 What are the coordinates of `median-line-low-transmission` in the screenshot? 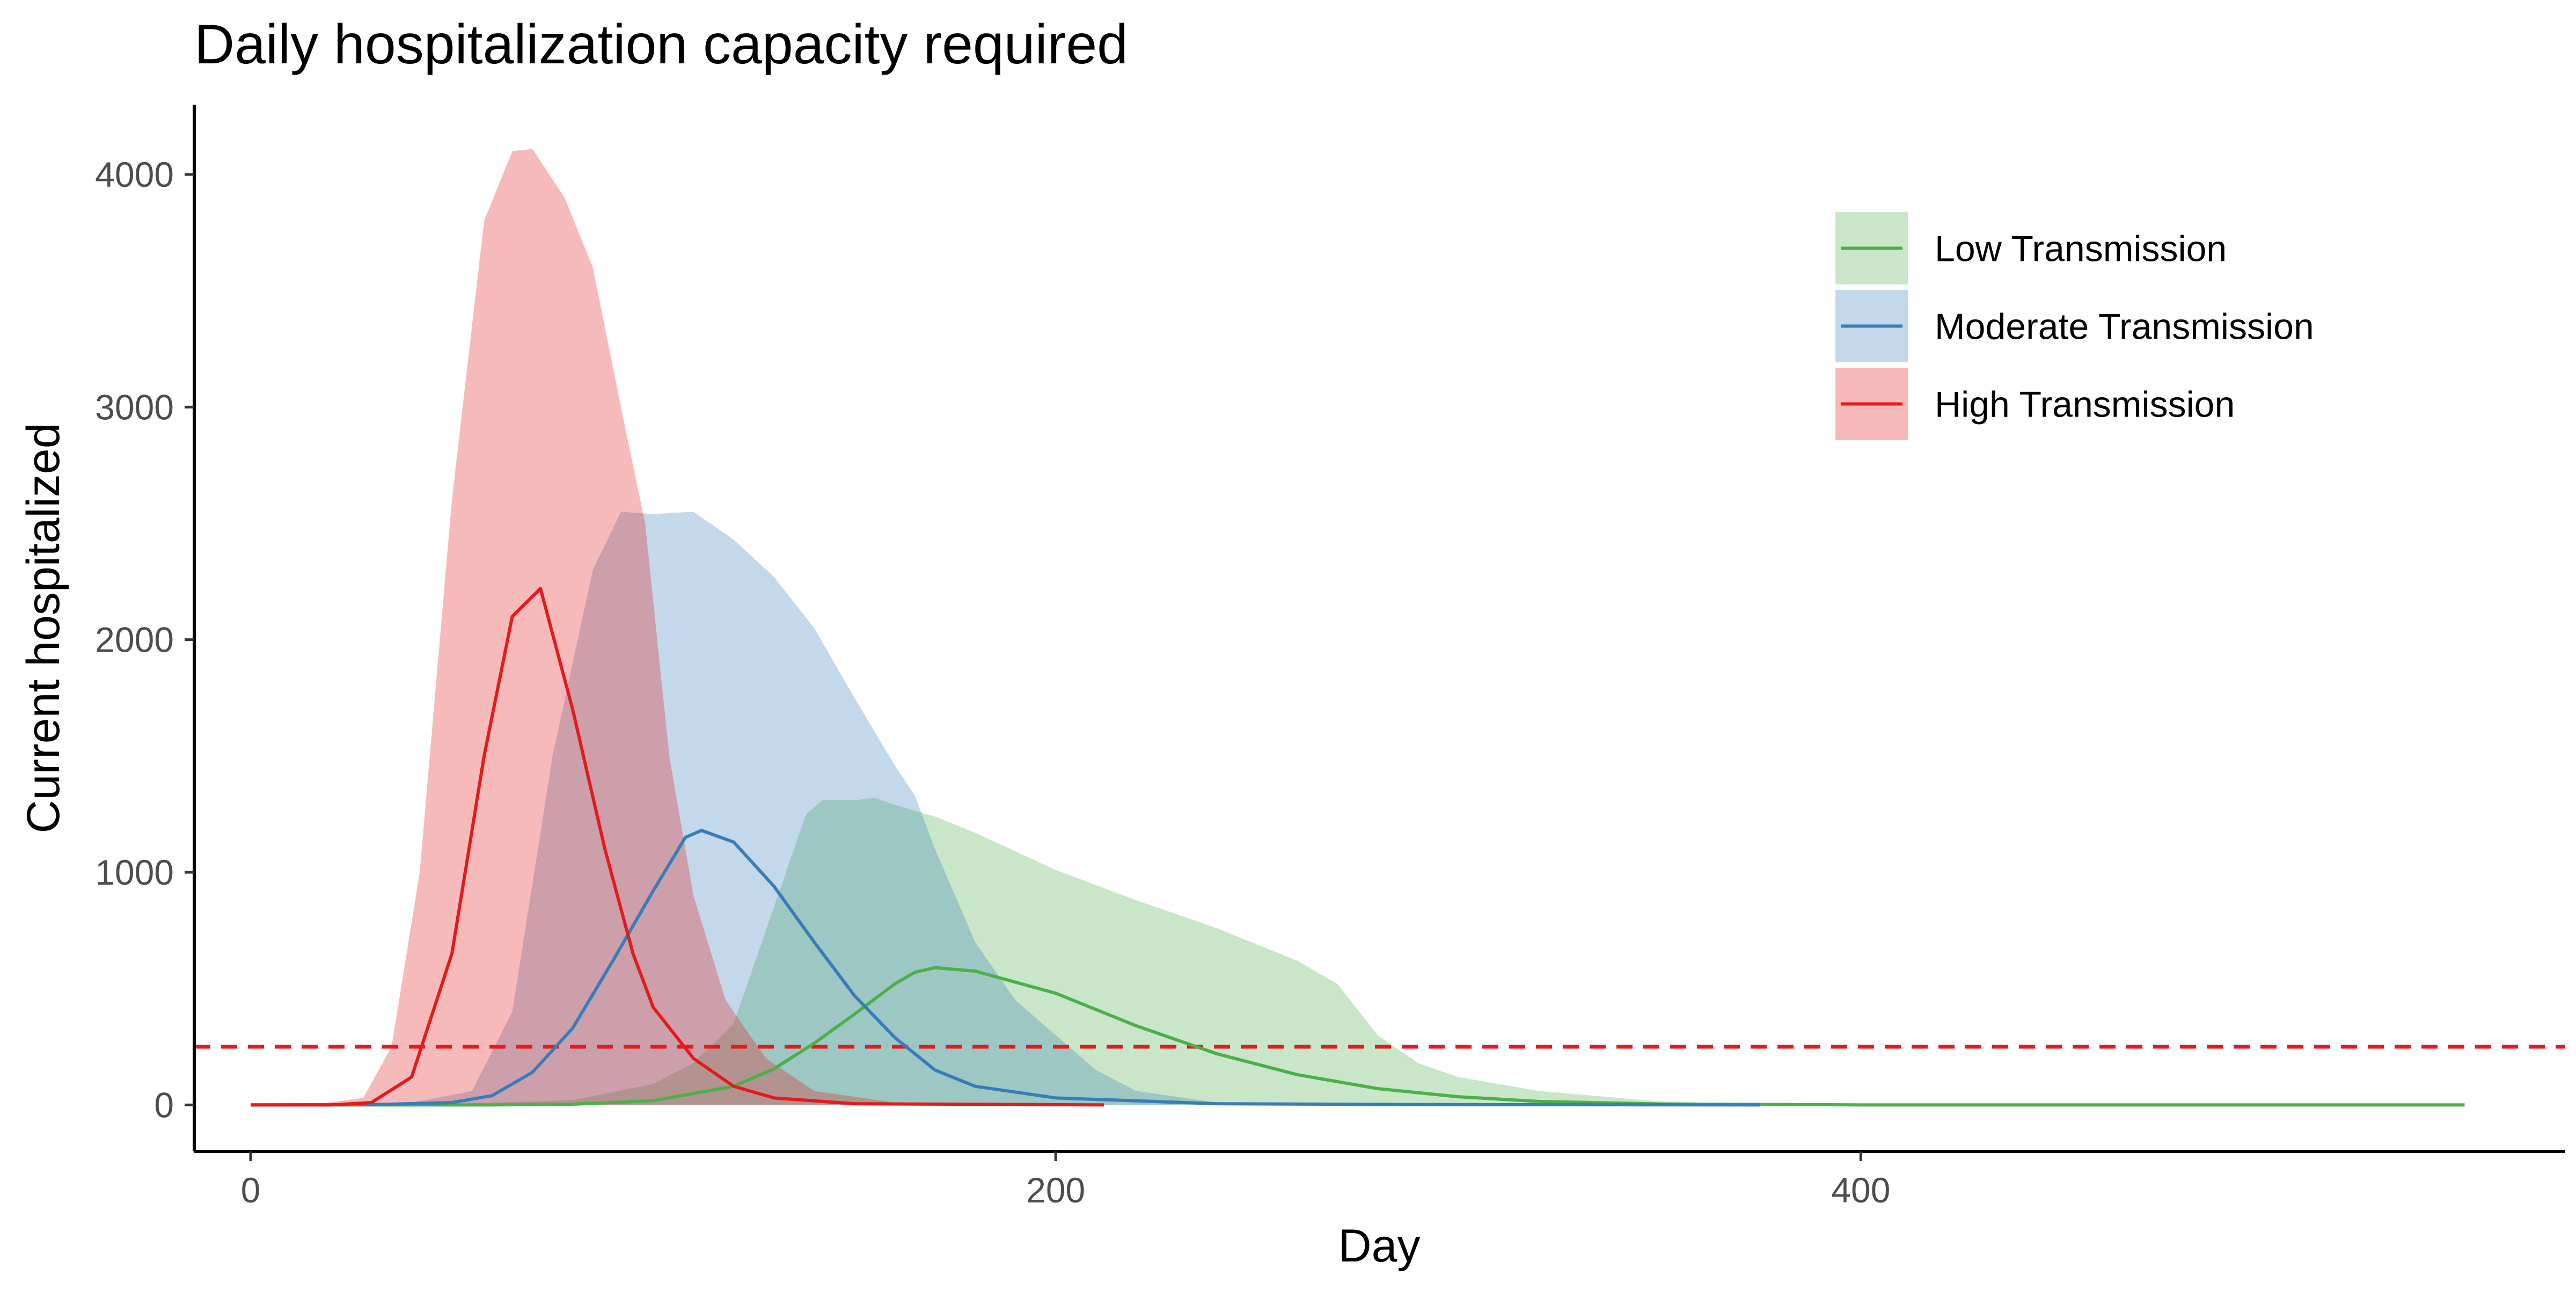 It's located at (1358, 1036).